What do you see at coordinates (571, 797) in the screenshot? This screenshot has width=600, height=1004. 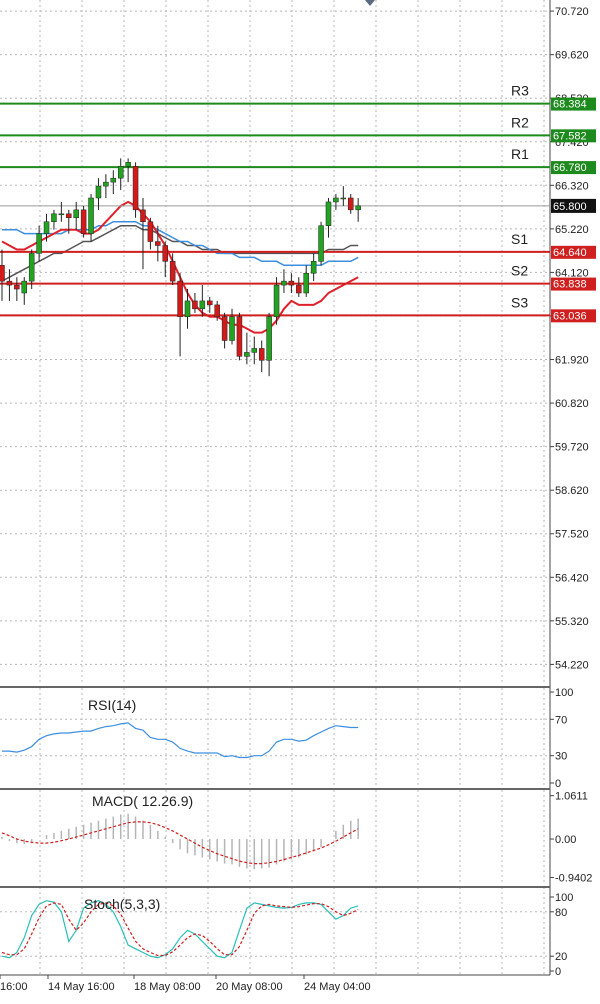 I see `macd-tick-label: 1.0611` at bounding box center [571, 797].